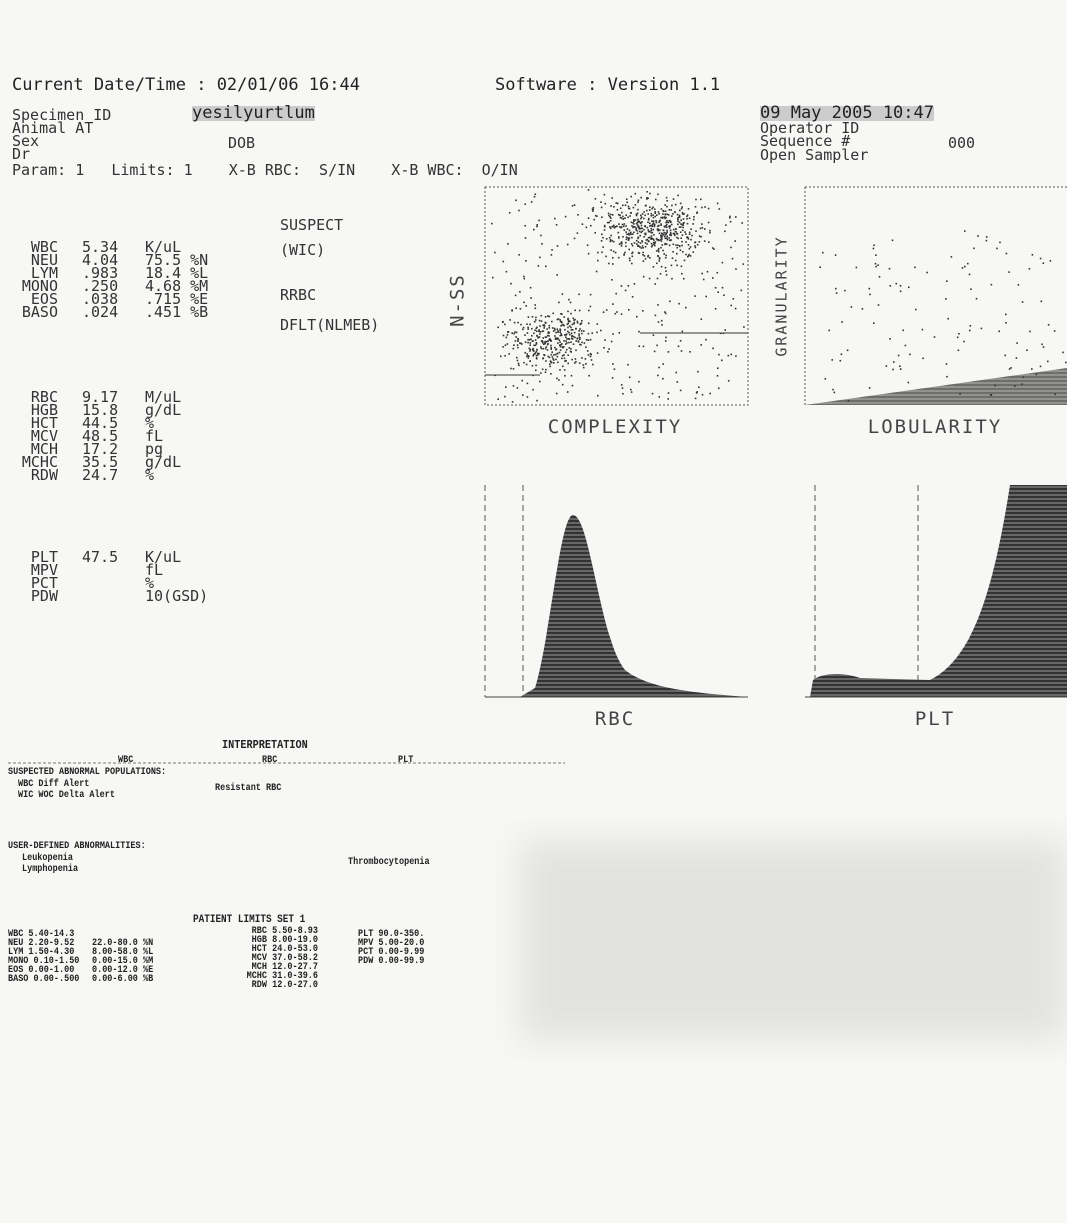  Describe the element at coordinates (44, 583) in the screenshot. I see `param-name: PCT` at that location.